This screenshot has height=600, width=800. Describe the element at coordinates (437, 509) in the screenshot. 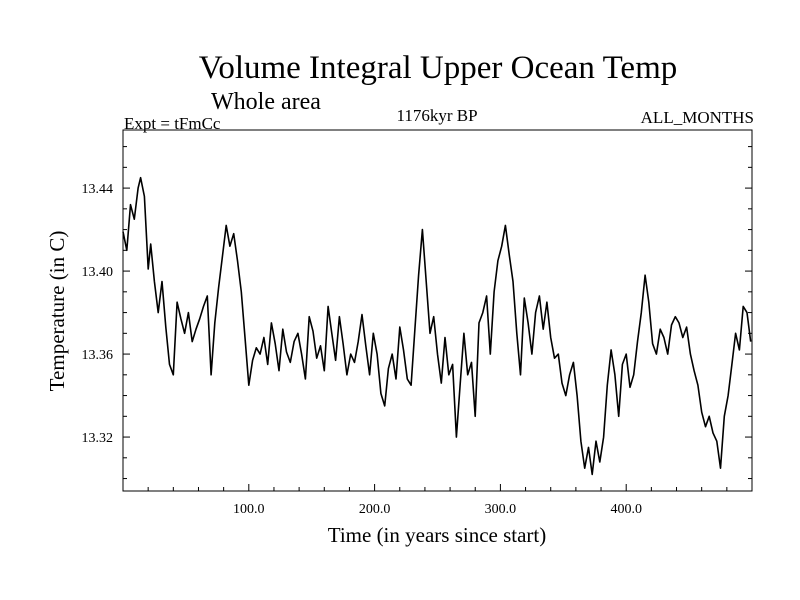

I see `x-axis-tick-labels: 100.0 200.0 300.0 400.0` at that location.